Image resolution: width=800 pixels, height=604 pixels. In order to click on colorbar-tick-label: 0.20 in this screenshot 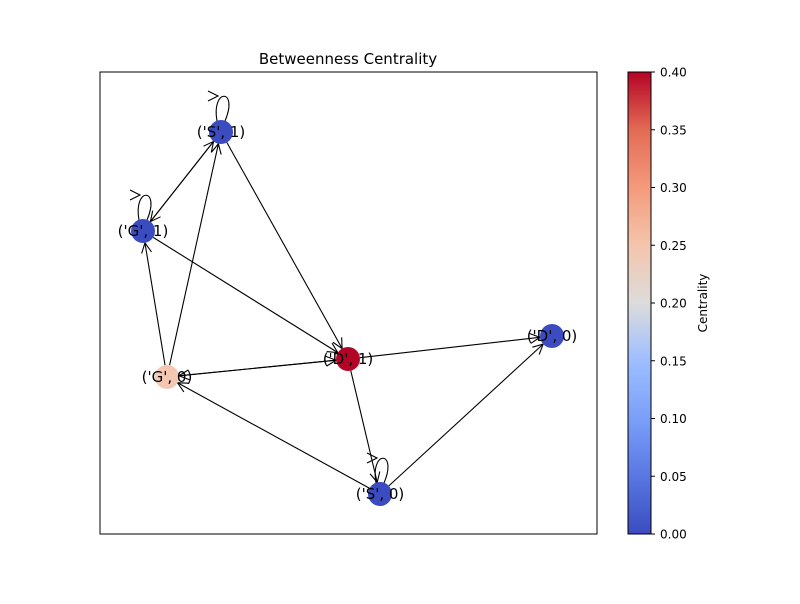, I will do `click(673, 304)`.